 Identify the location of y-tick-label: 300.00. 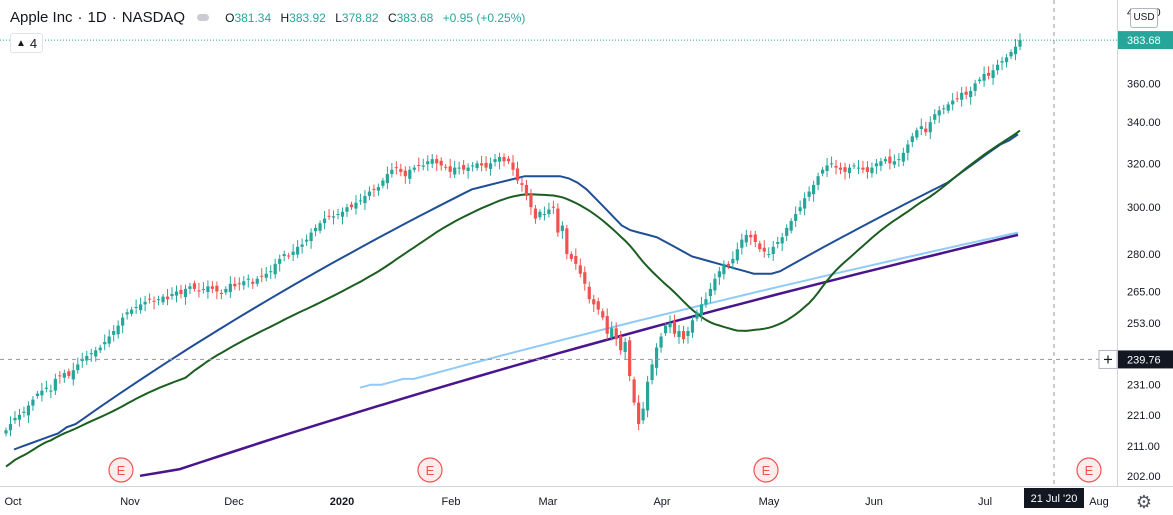
(1144, 208).